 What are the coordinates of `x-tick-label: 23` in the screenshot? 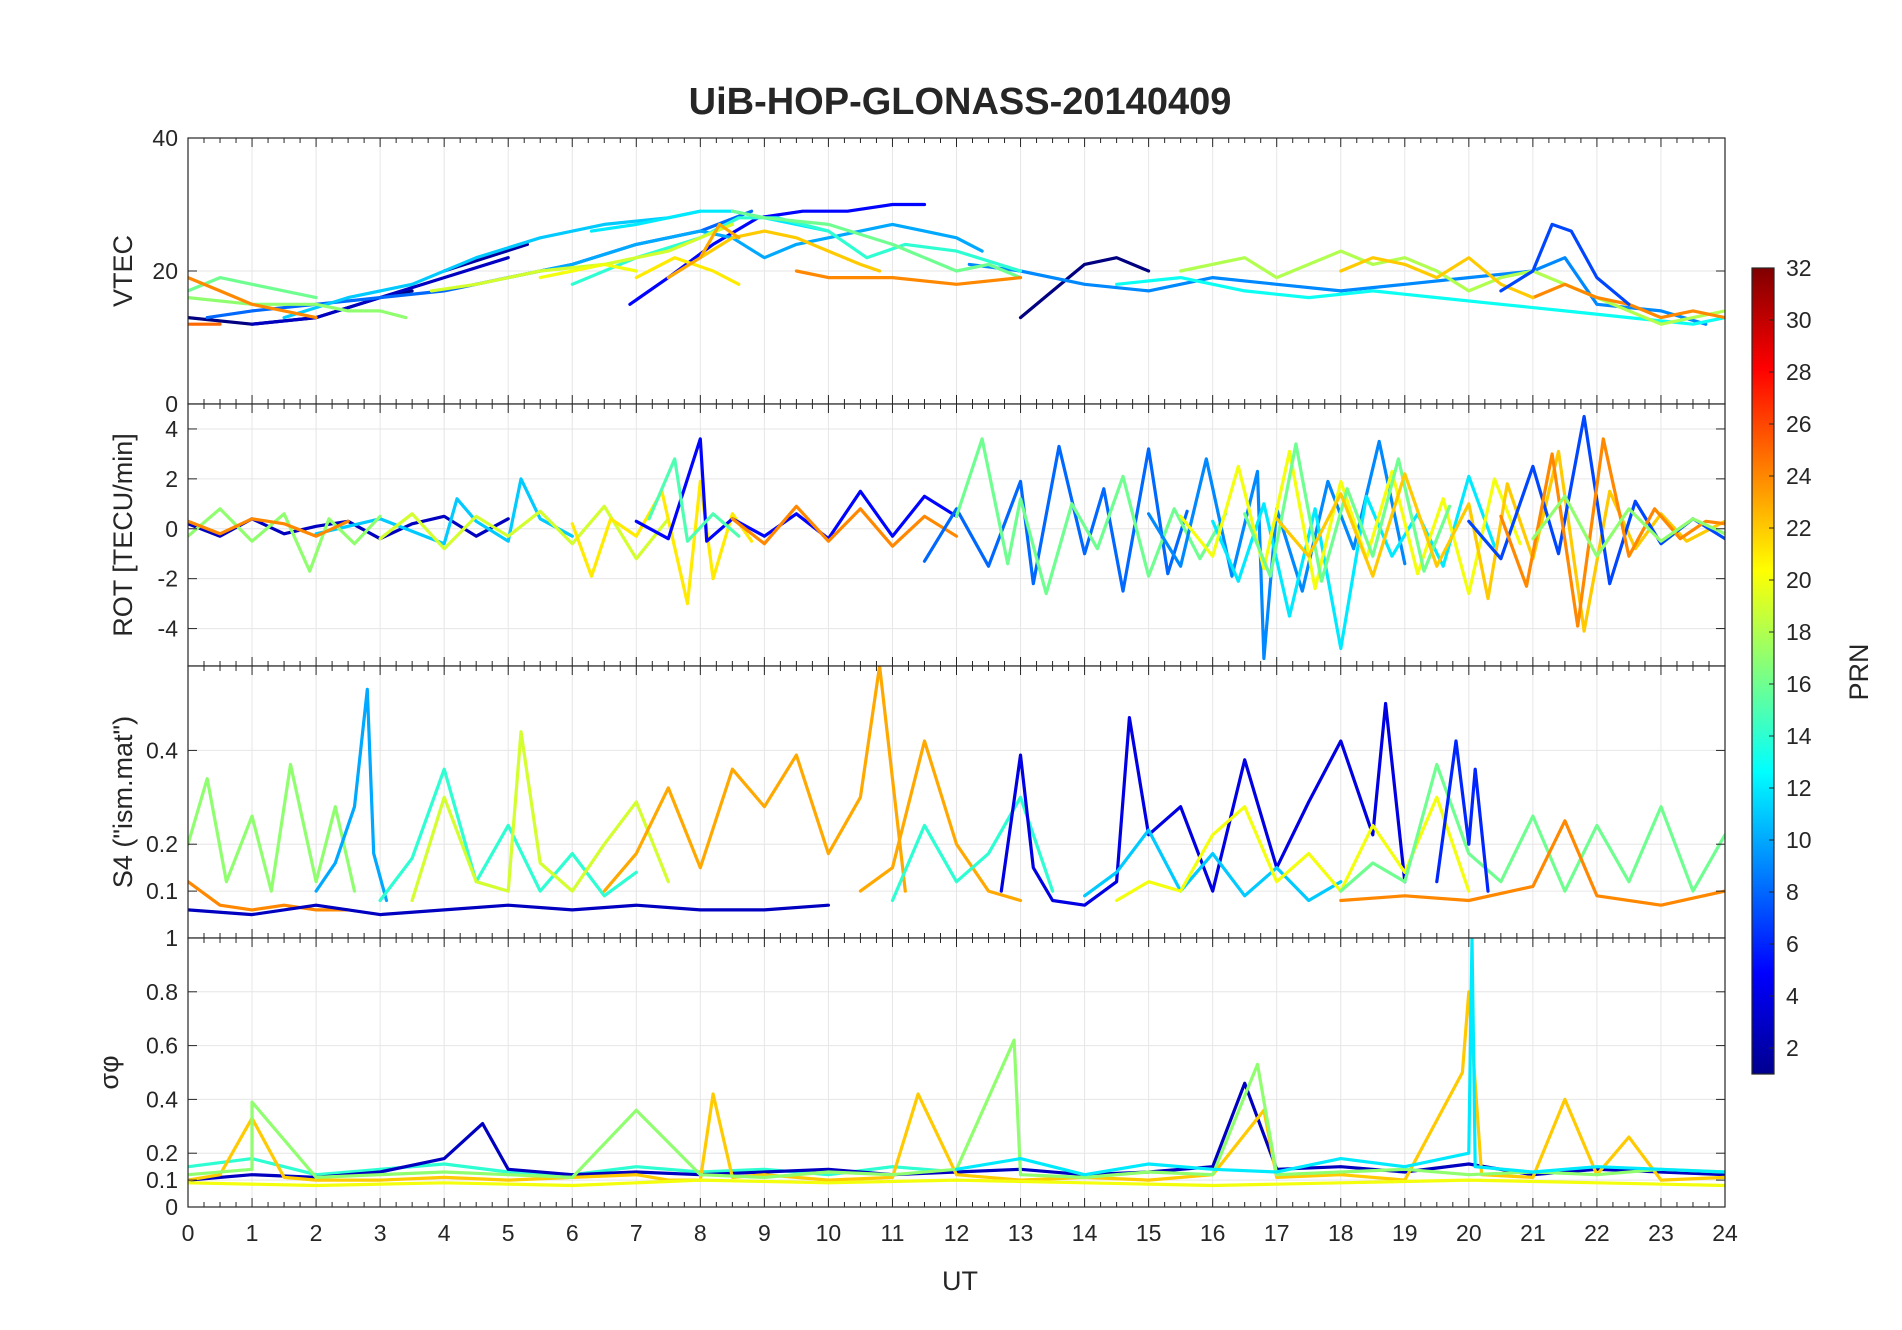 It's located at (1661, 1233).